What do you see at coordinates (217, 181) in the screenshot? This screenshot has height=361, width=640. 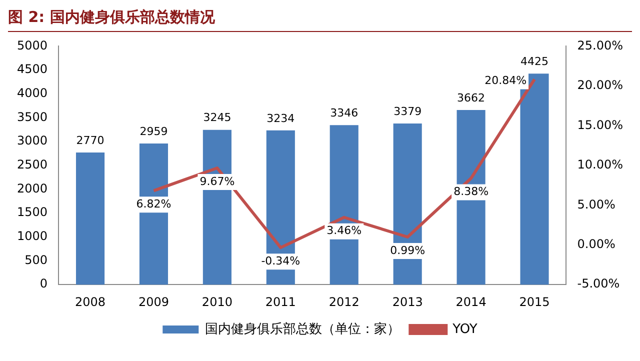 I see `data-label: 9.67%` at bounding box center [217, 181].